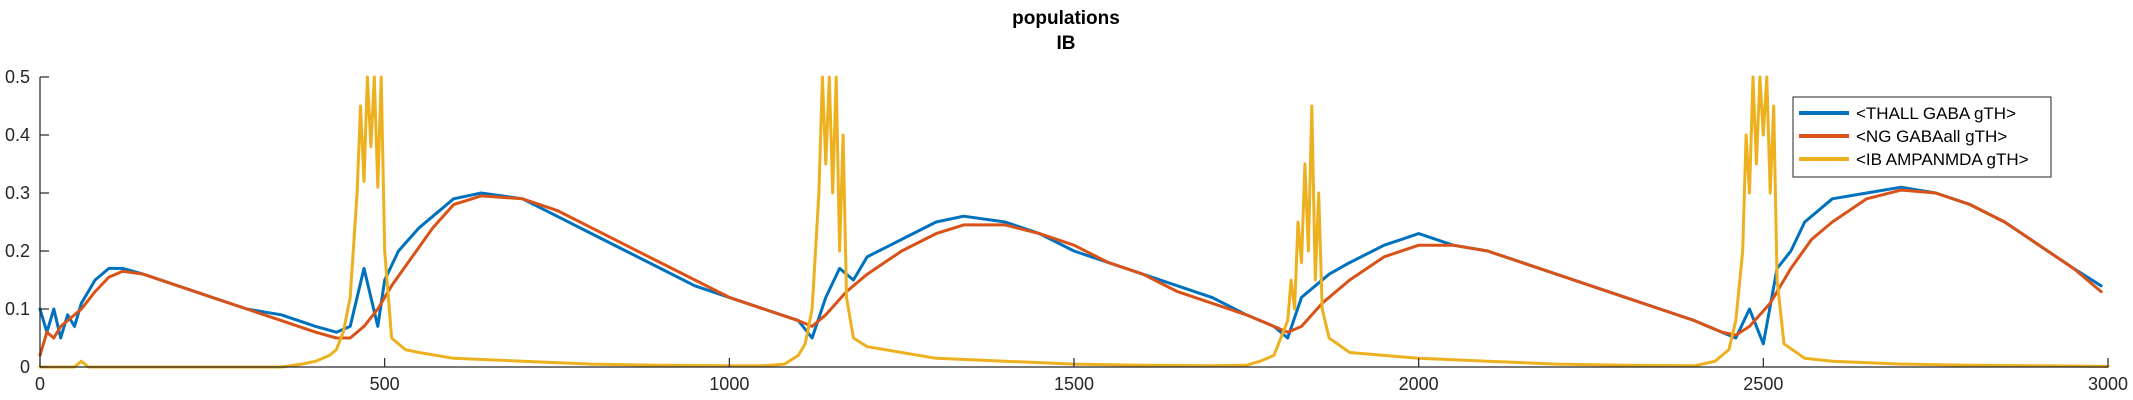 This screenshot has width=2133, height=400. What do you see at coordinates (27, 222) in the screenshot?
I see `y-axis-ticks: 0 0.1 0.2 0.3 0.4 0.5` at bounding box center [27, 222].